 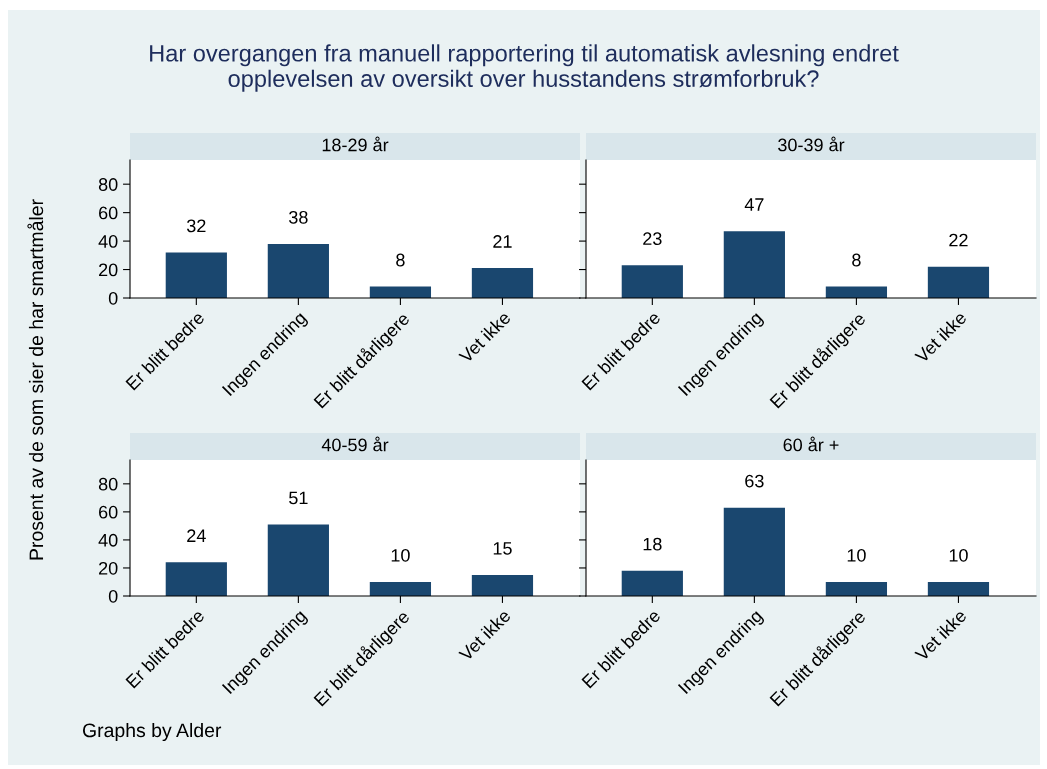 What do you see at coordinates (754, 481) in the screenshot?
I see `data-label: 63` at bounding box center [754, 481].